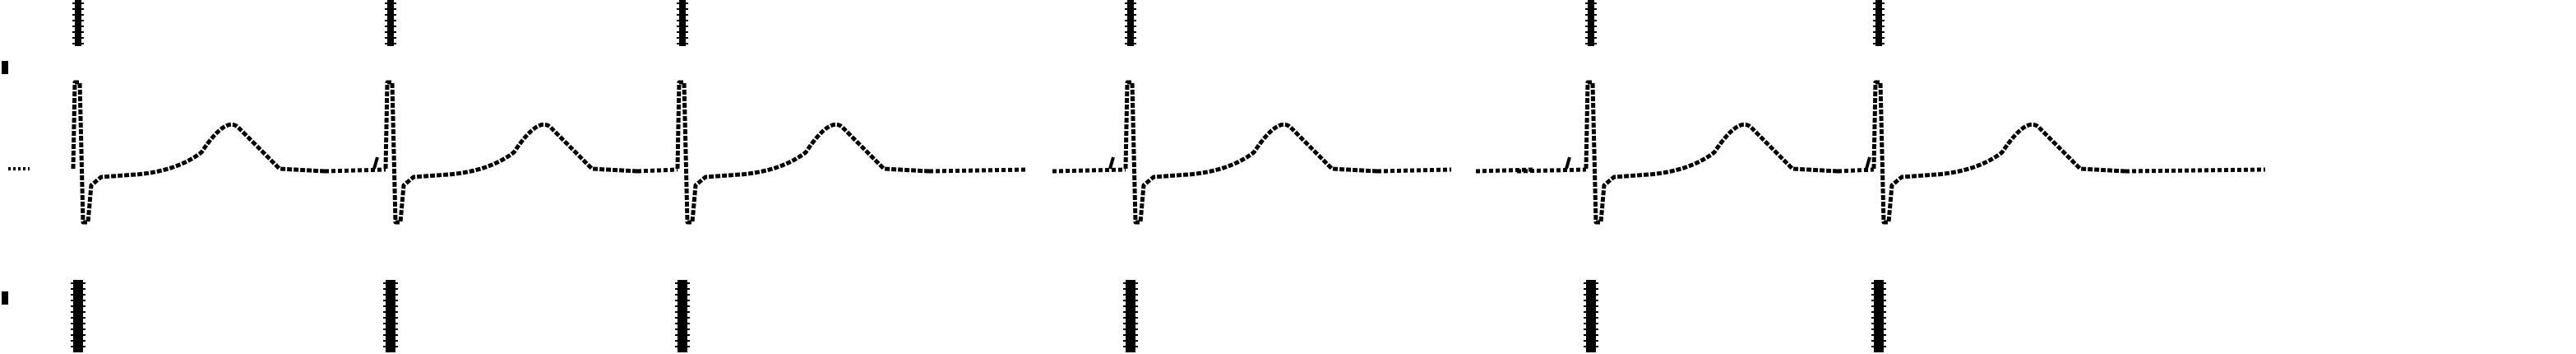  Describe the element at coordinates (978, 23) in the screenshot. I see `qrs-upper-marker-bars` at that location.